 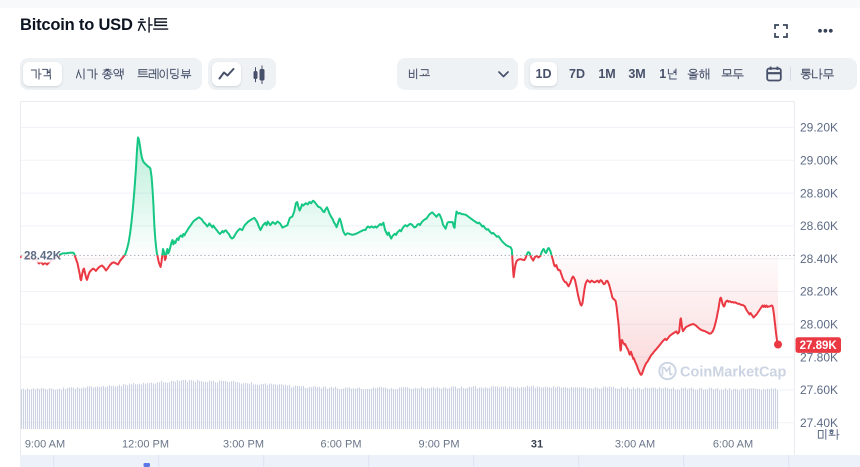 What do you see at coordinates (819, 161) in the screenshot?
I see `svg-text: 29.00K` at bounding box center [819, 161].